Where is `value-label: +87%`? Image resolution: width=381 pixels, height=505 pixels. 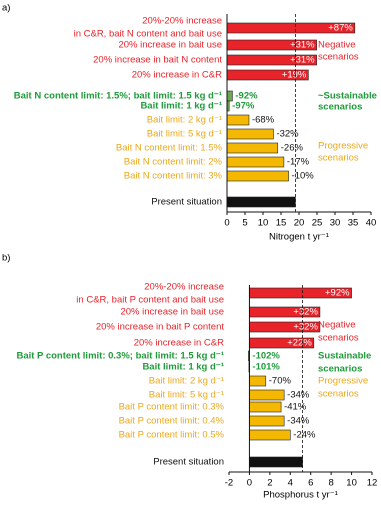
value-label: +87% is located at coordinates (340, 28).